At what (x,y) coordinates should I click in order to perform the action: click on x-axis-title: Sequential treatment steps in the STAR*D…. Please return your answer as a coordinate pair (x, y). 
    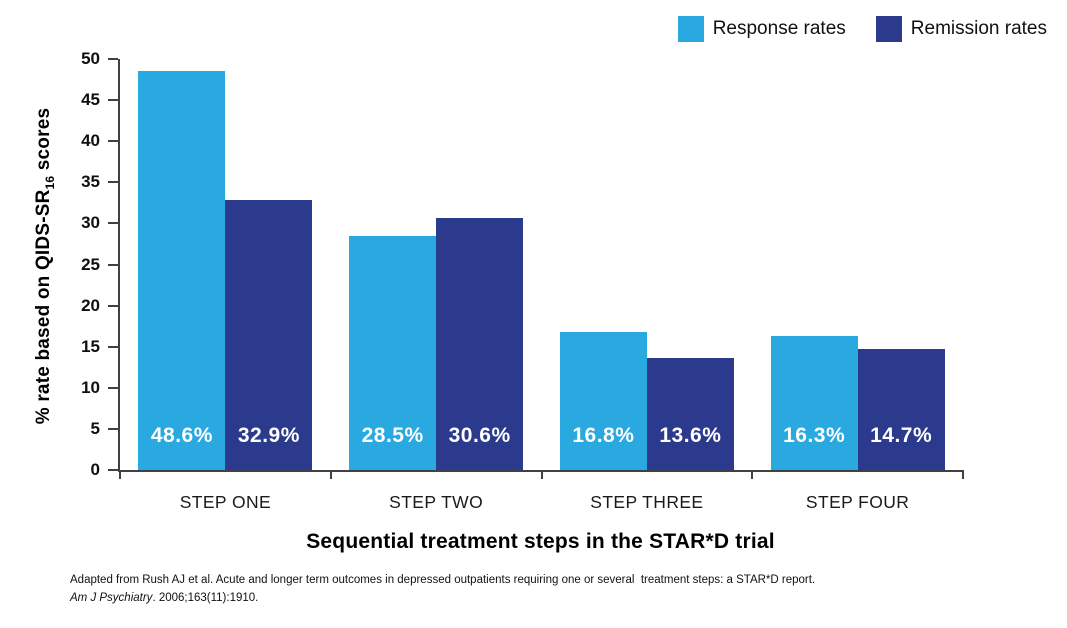
    Looking at the image, I should click on (540, 541).